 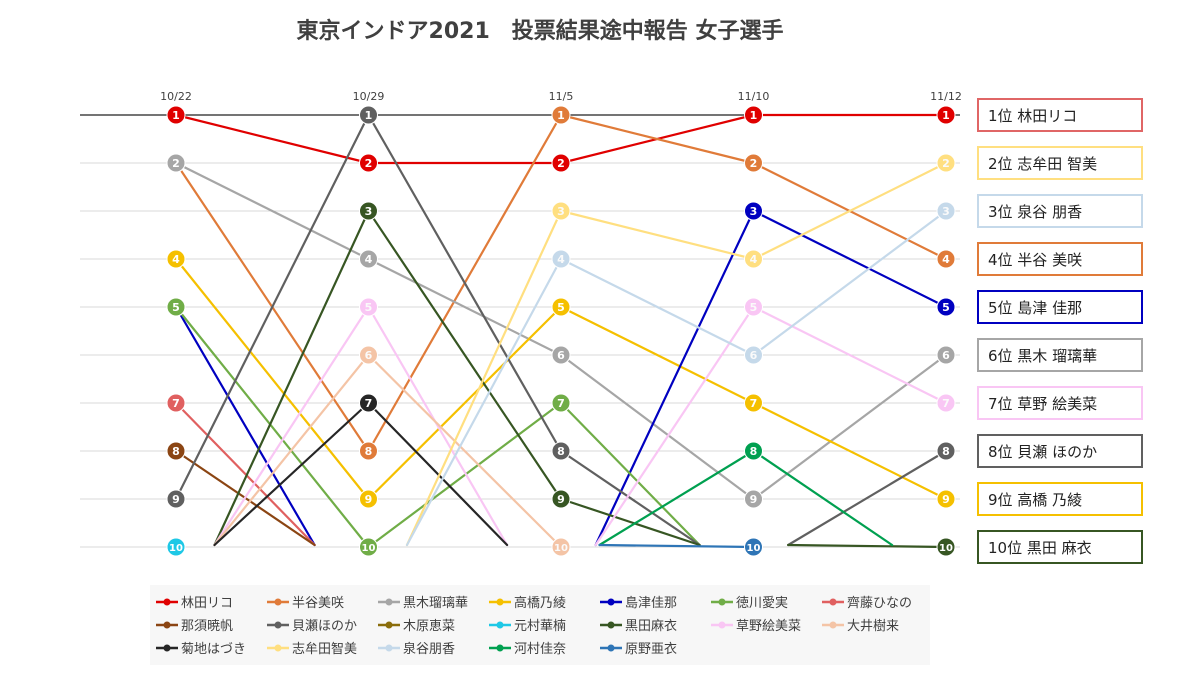 I want to click on x-tick-label: 10/29, so click(x=369, y=96).